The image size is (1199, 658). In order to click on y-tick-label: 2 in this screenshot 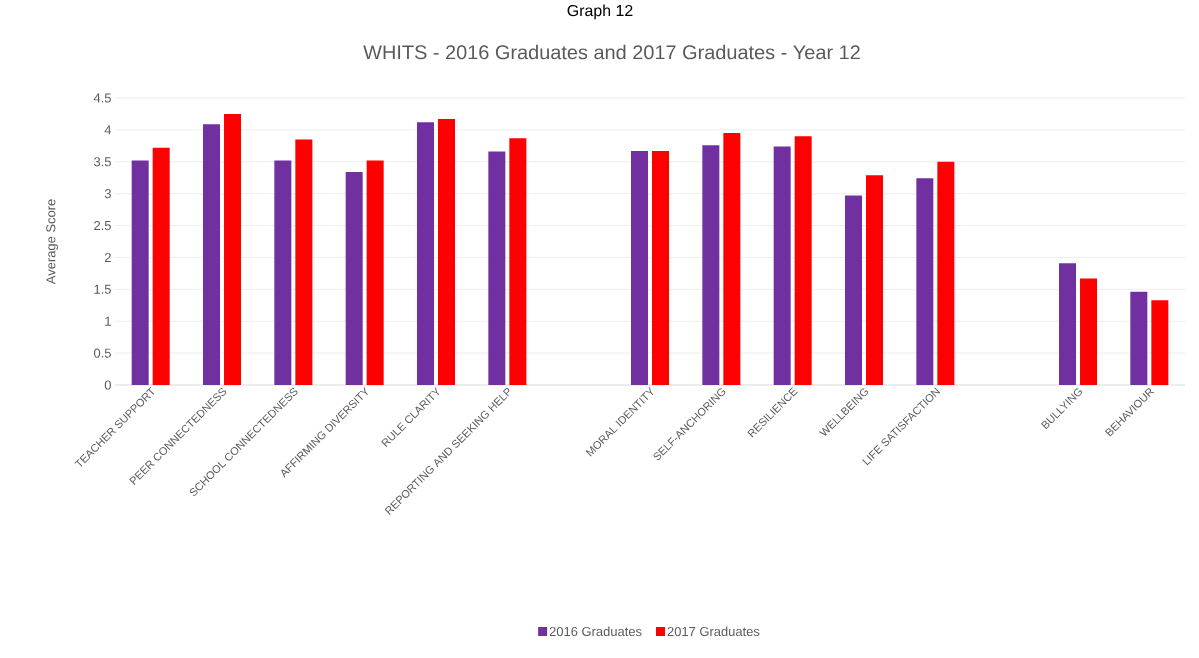, I will do `click(107, 257)`.